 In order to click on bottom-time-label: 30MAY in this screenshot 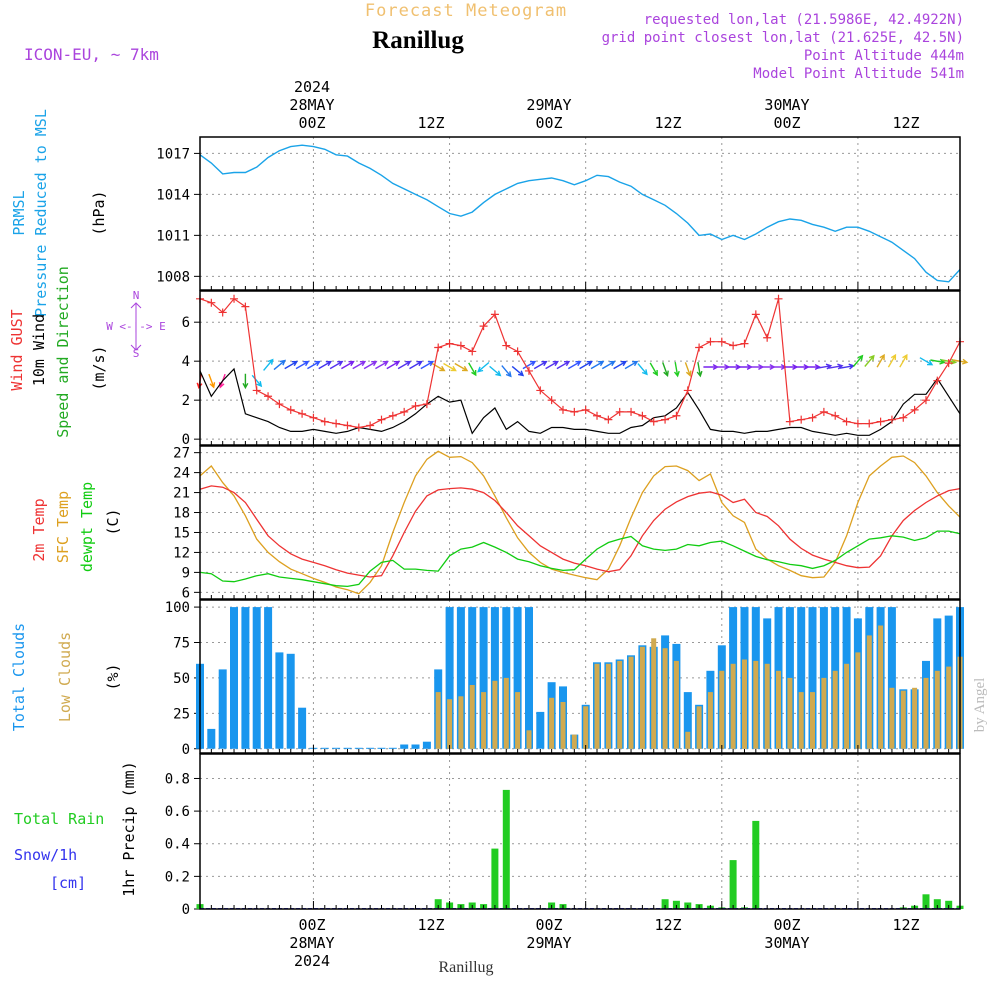, I will do `click(786, 943)`.